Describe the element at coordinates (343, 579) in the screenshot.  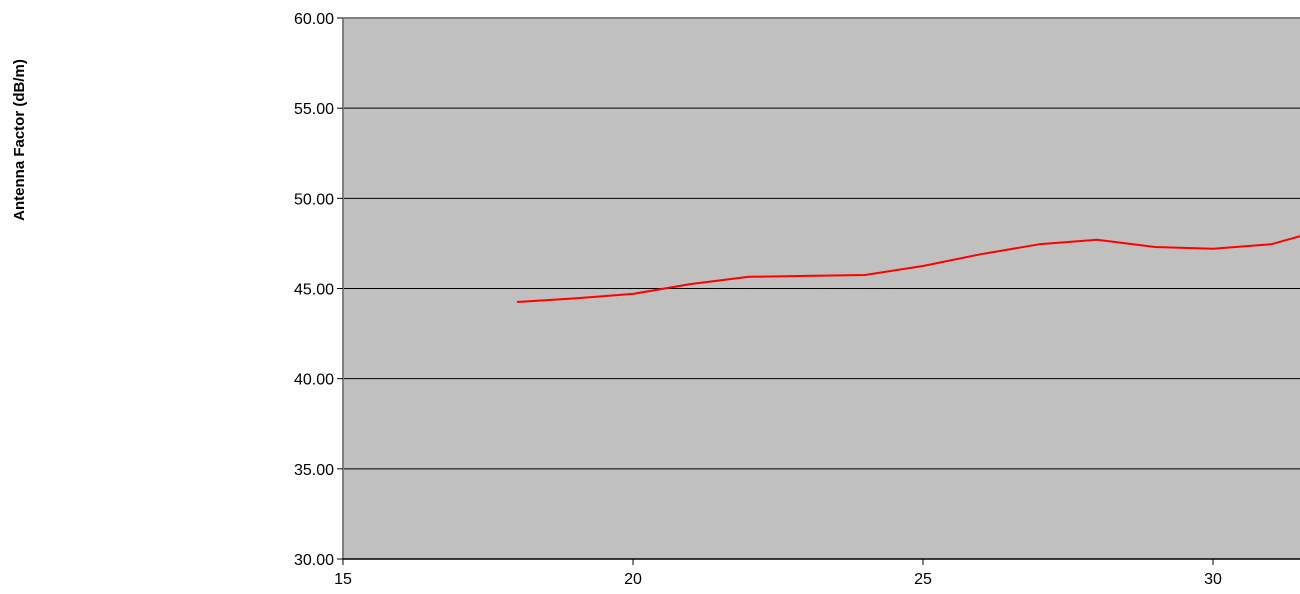
I see `x-tick-label: 15` at that location.